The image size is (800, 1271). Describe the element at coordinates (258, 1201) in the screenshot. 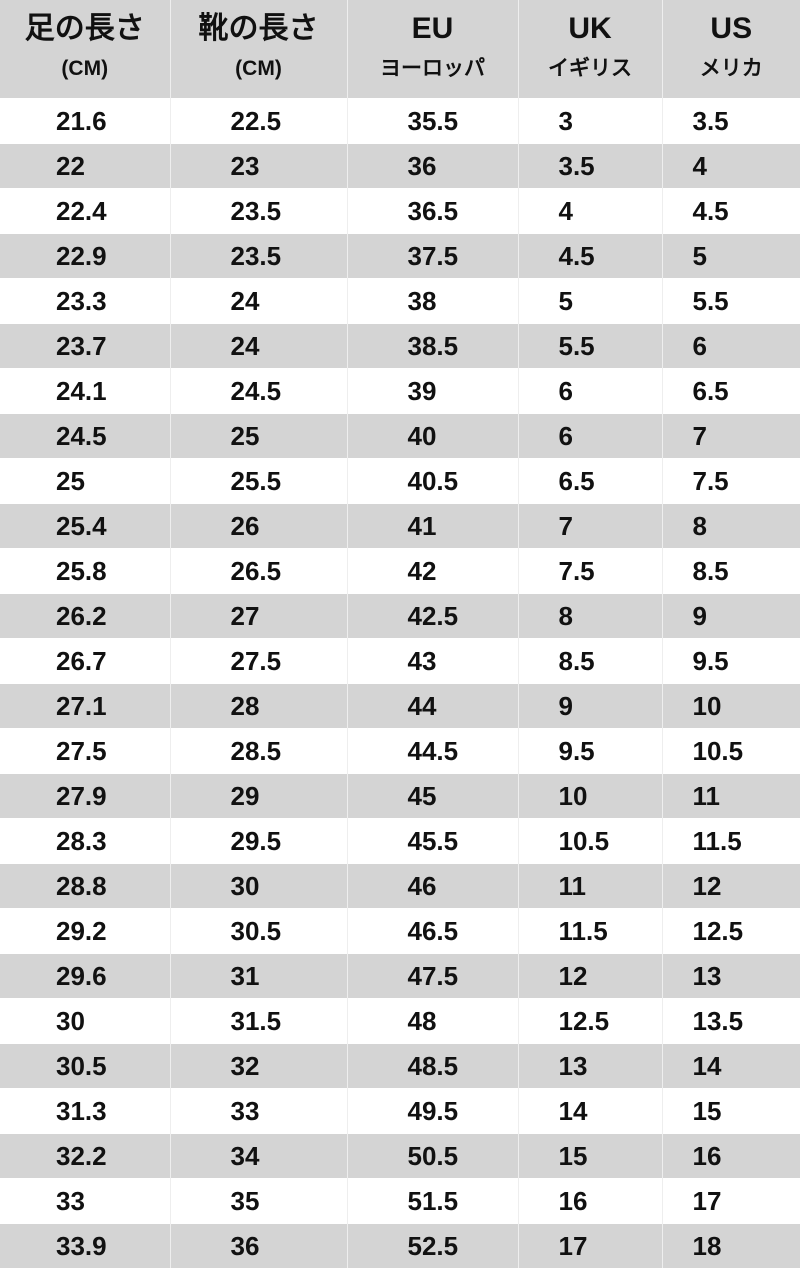

I see `cell-shoe-length: 35` at that location.